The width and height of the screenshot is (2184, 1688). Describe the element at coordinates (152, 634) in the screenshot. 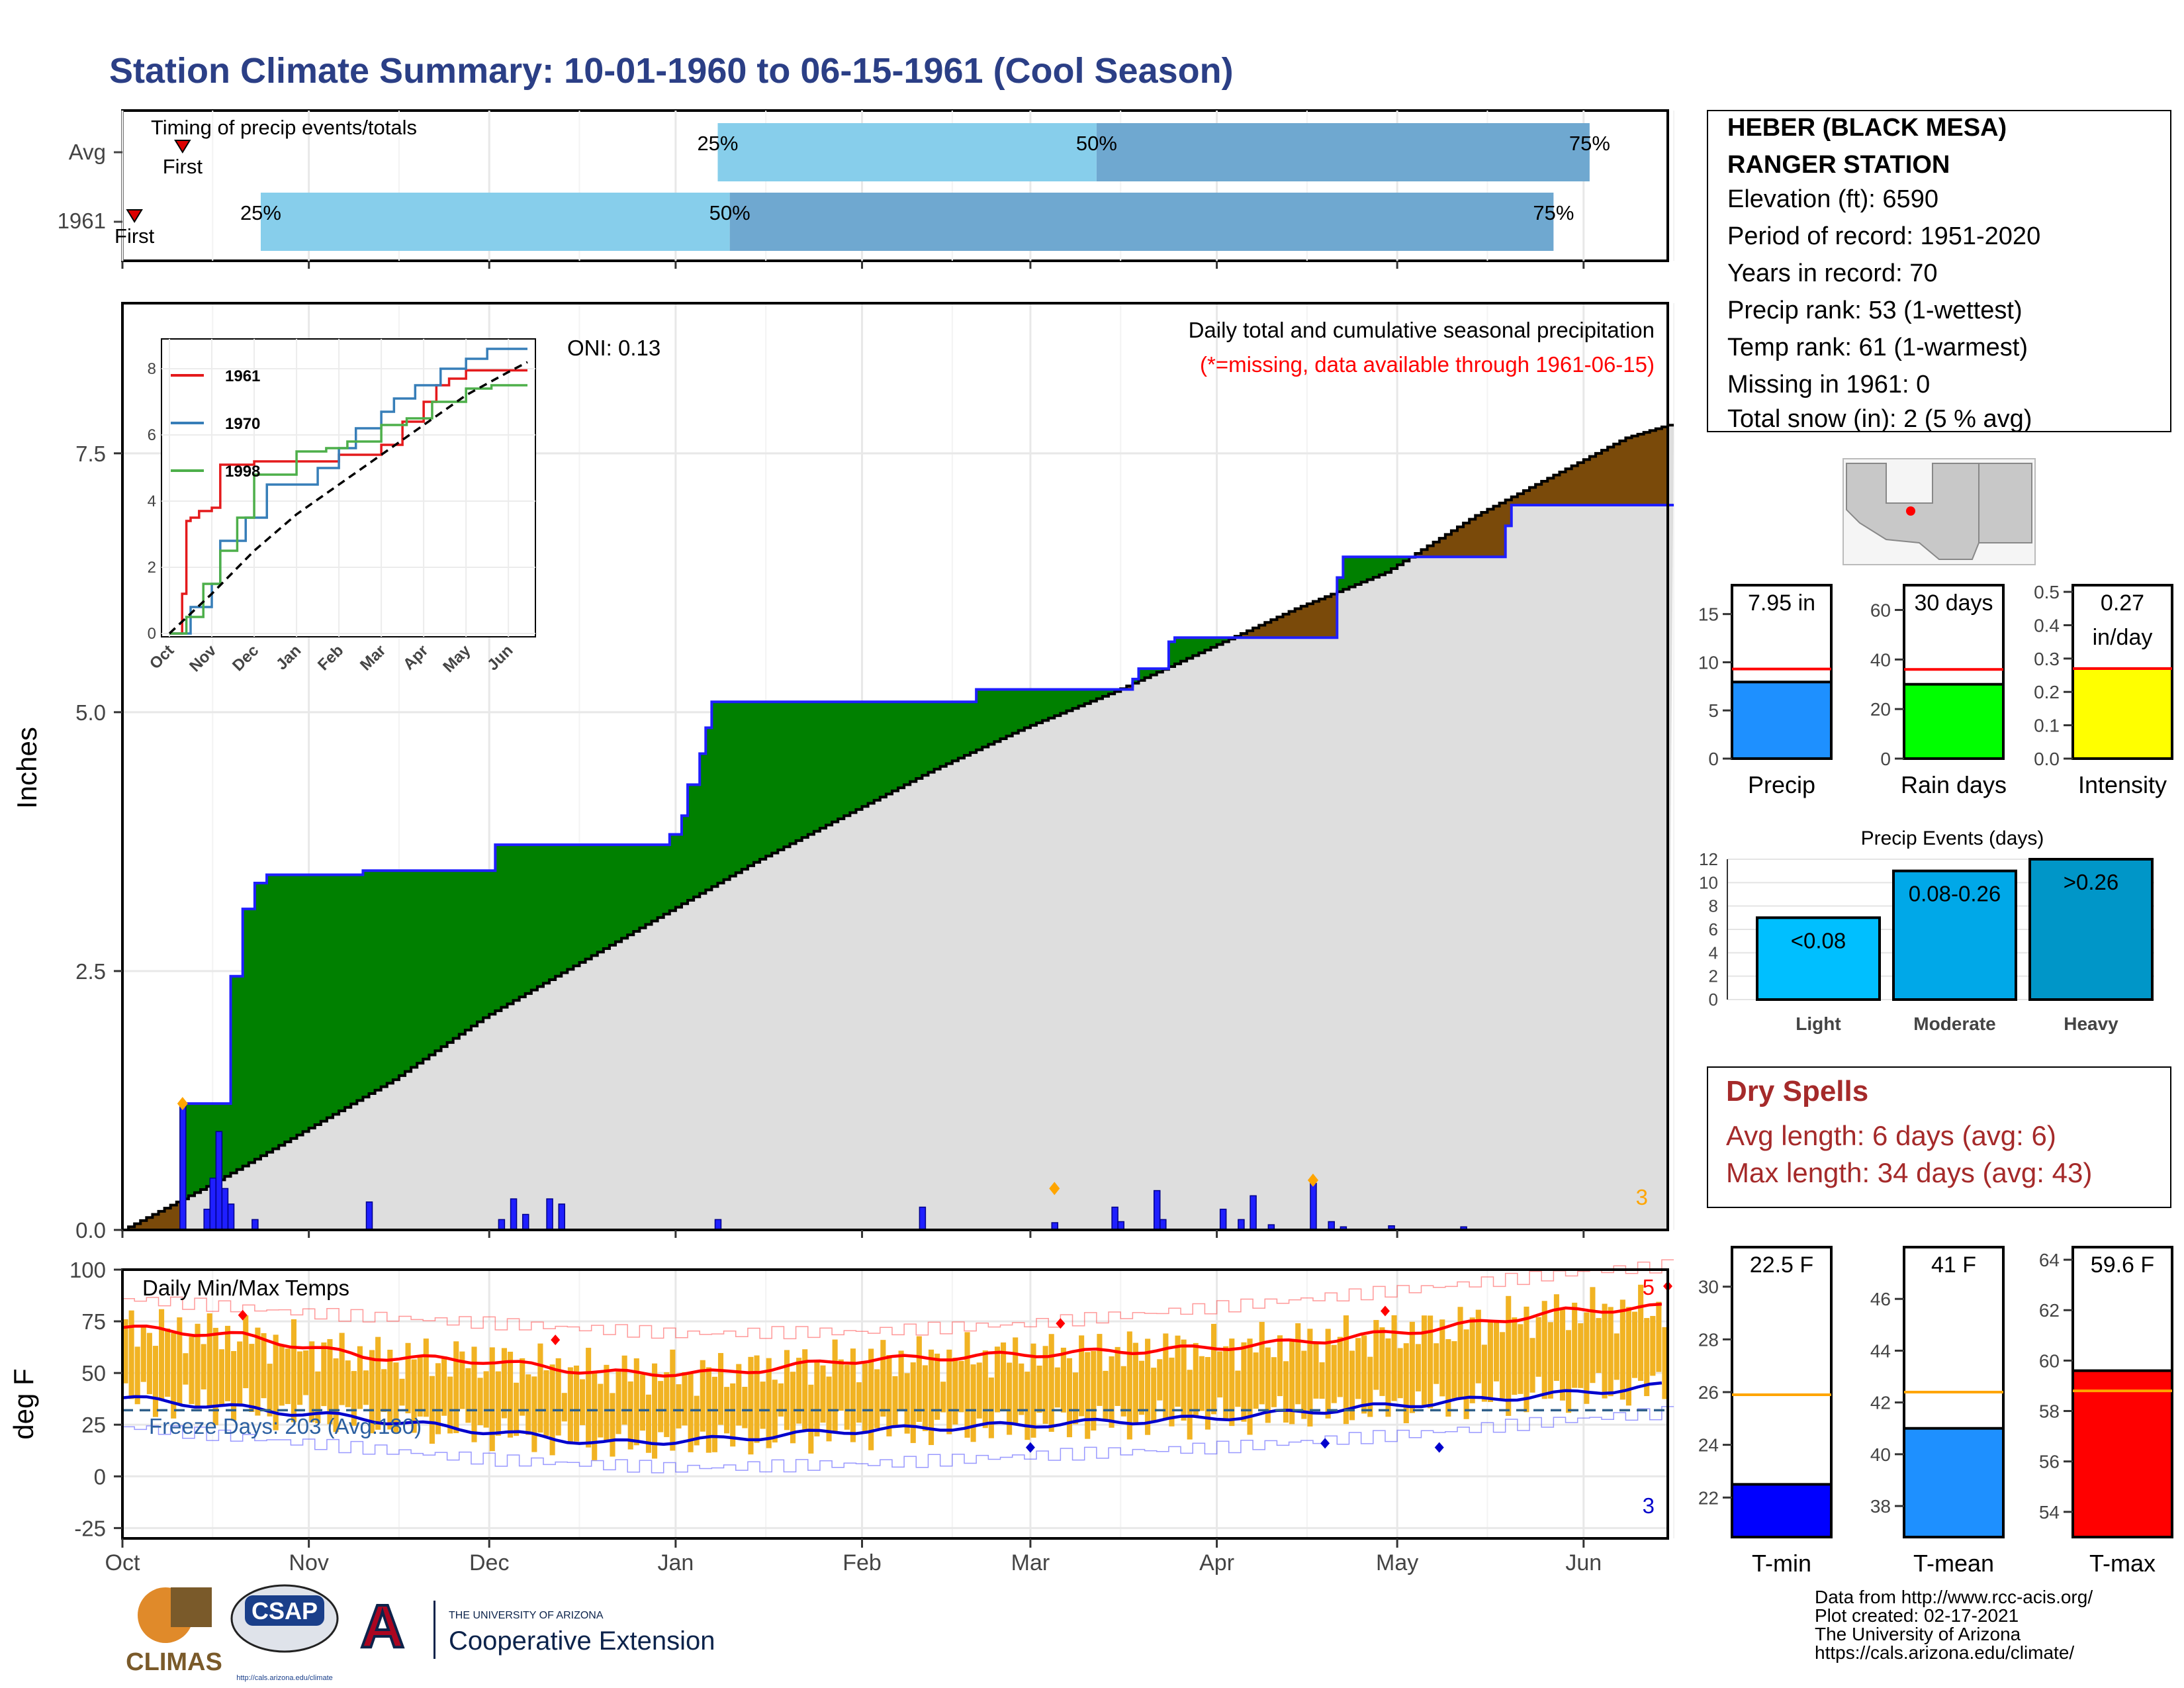

I see `inset-y-tick-label: 0` at that location.